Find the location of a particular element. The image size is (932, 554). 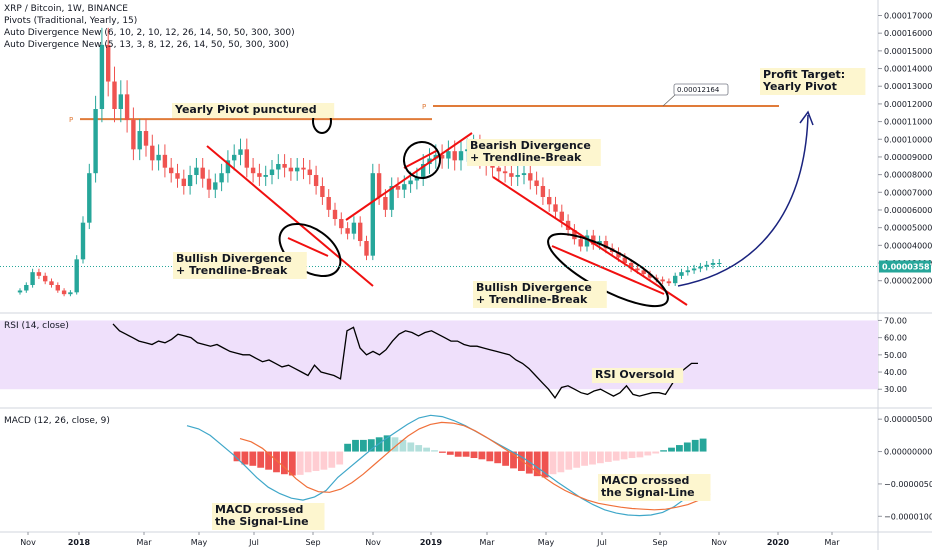

note-pivot-punctured-bg is located at coordinates (253, 110).